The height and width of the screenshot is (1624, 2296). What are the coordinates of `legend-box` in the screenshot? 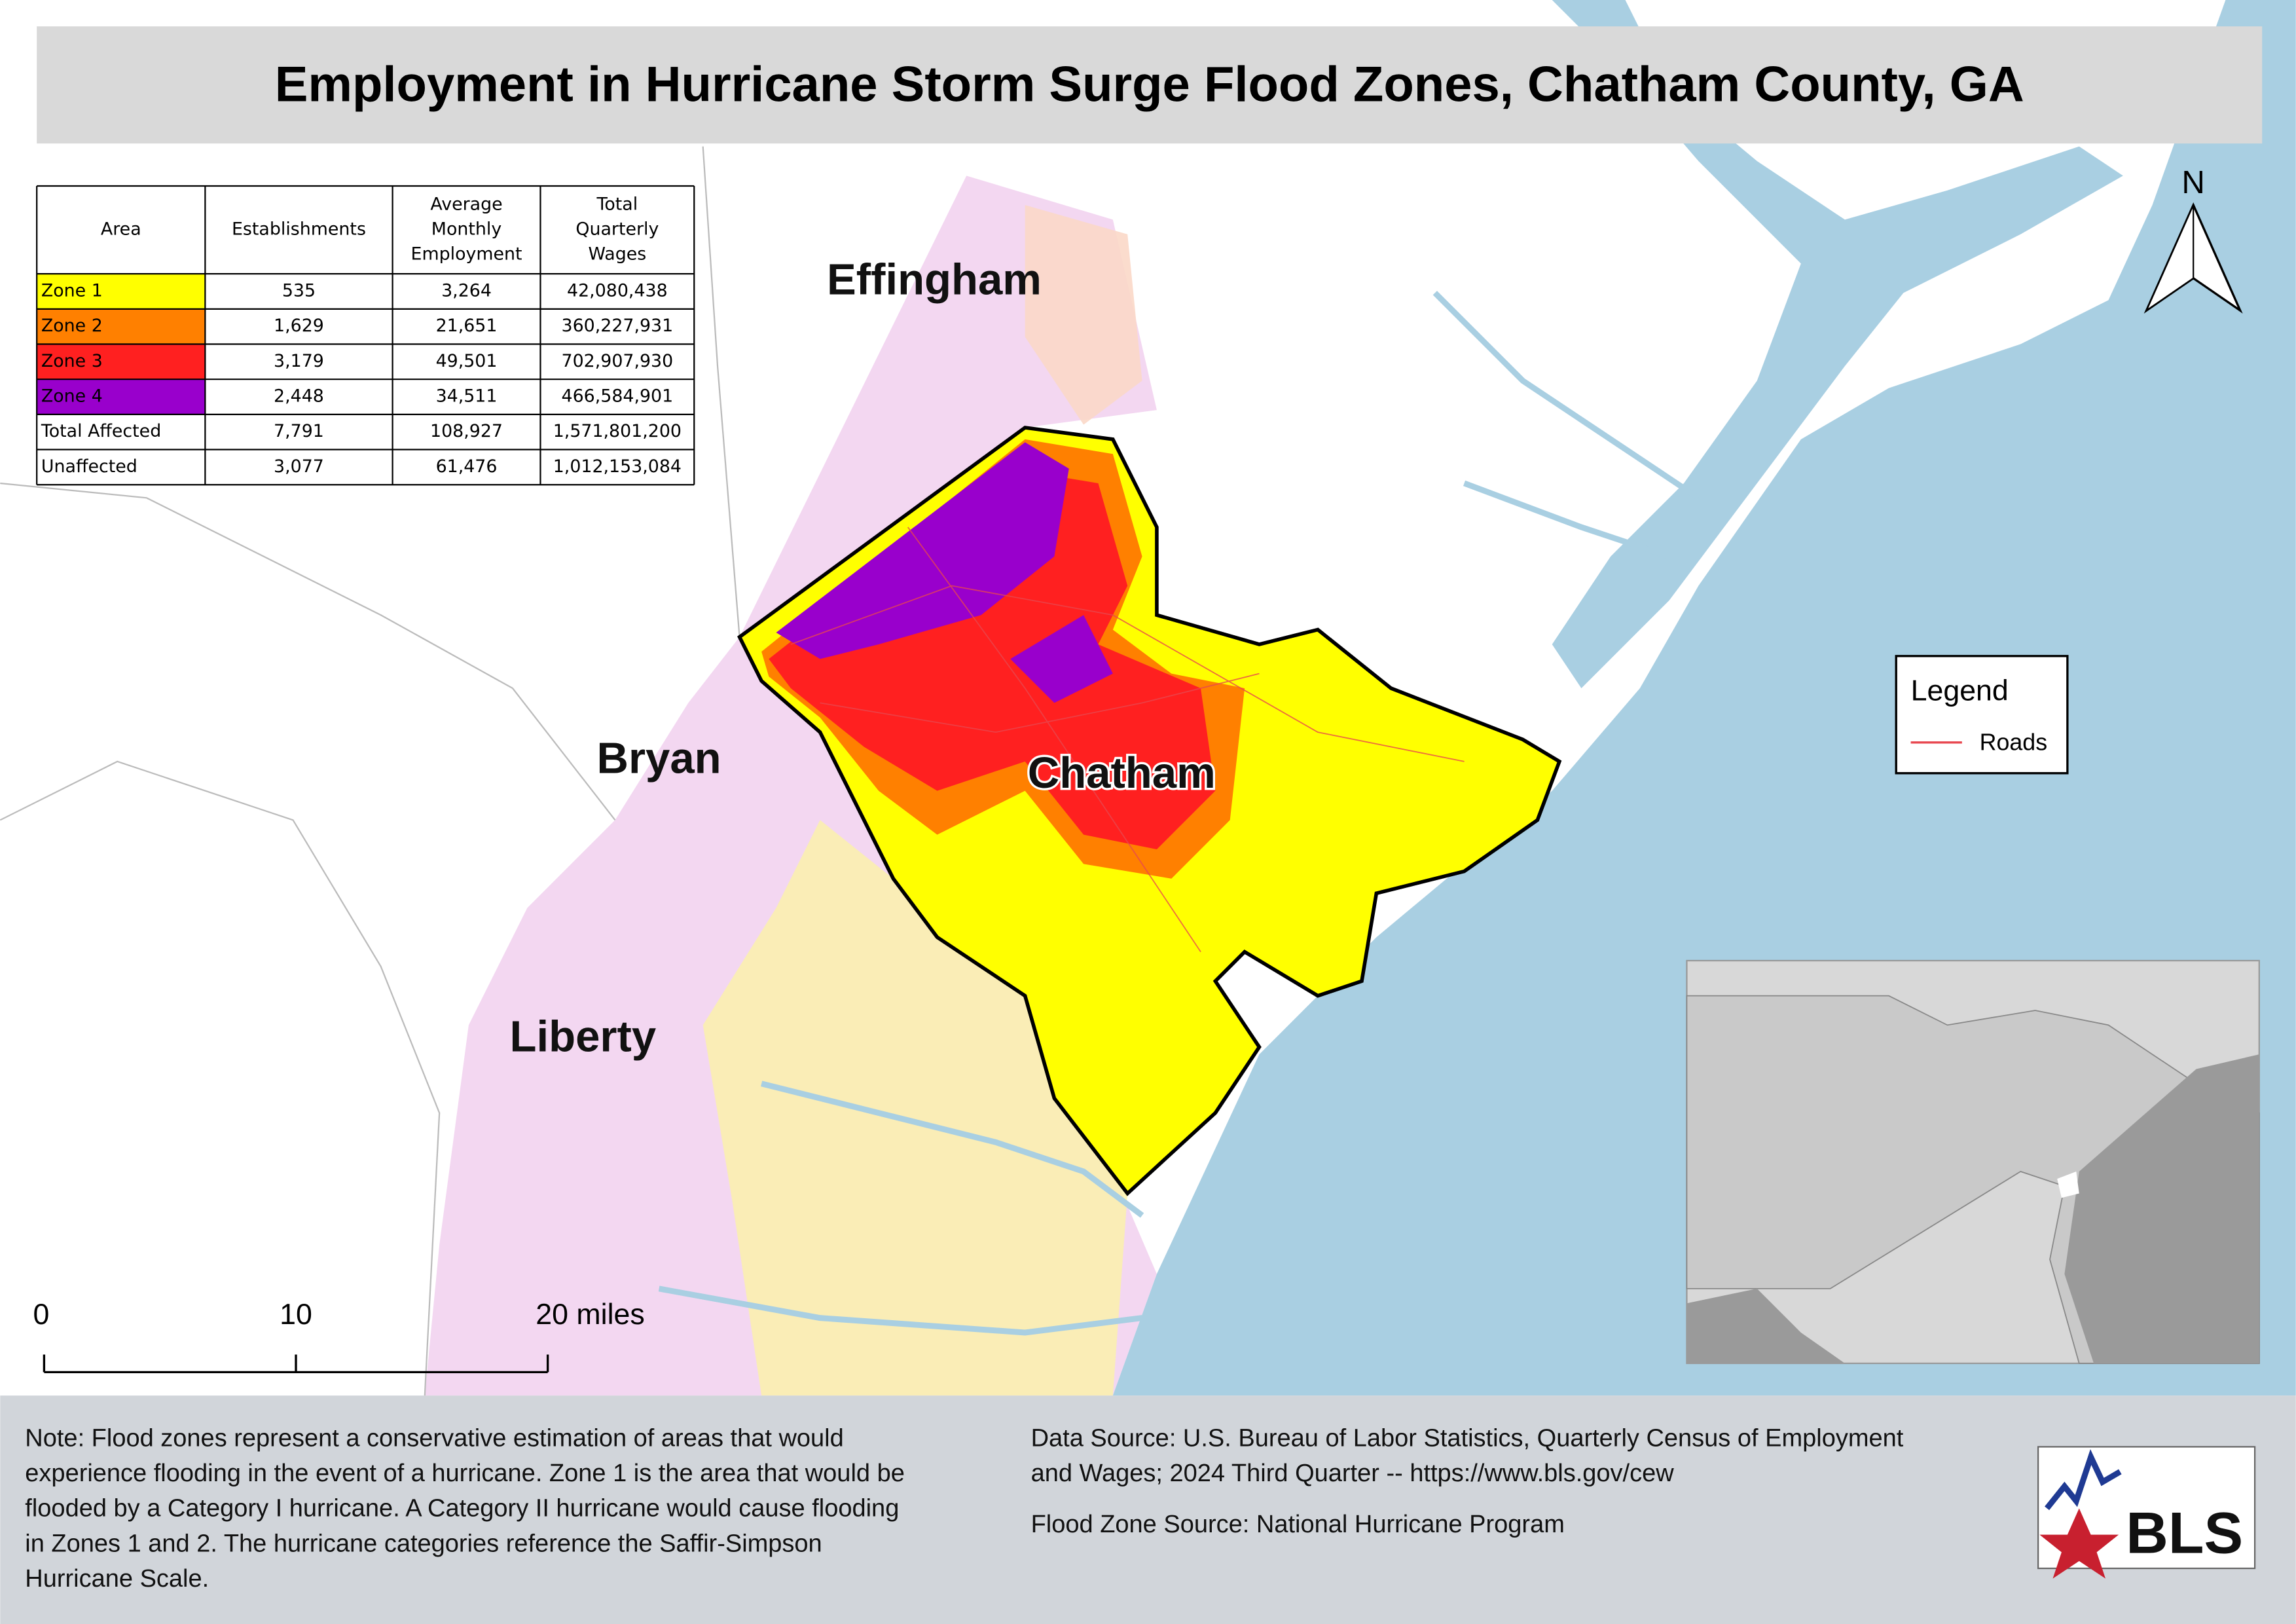 It's located at (1982, 715).